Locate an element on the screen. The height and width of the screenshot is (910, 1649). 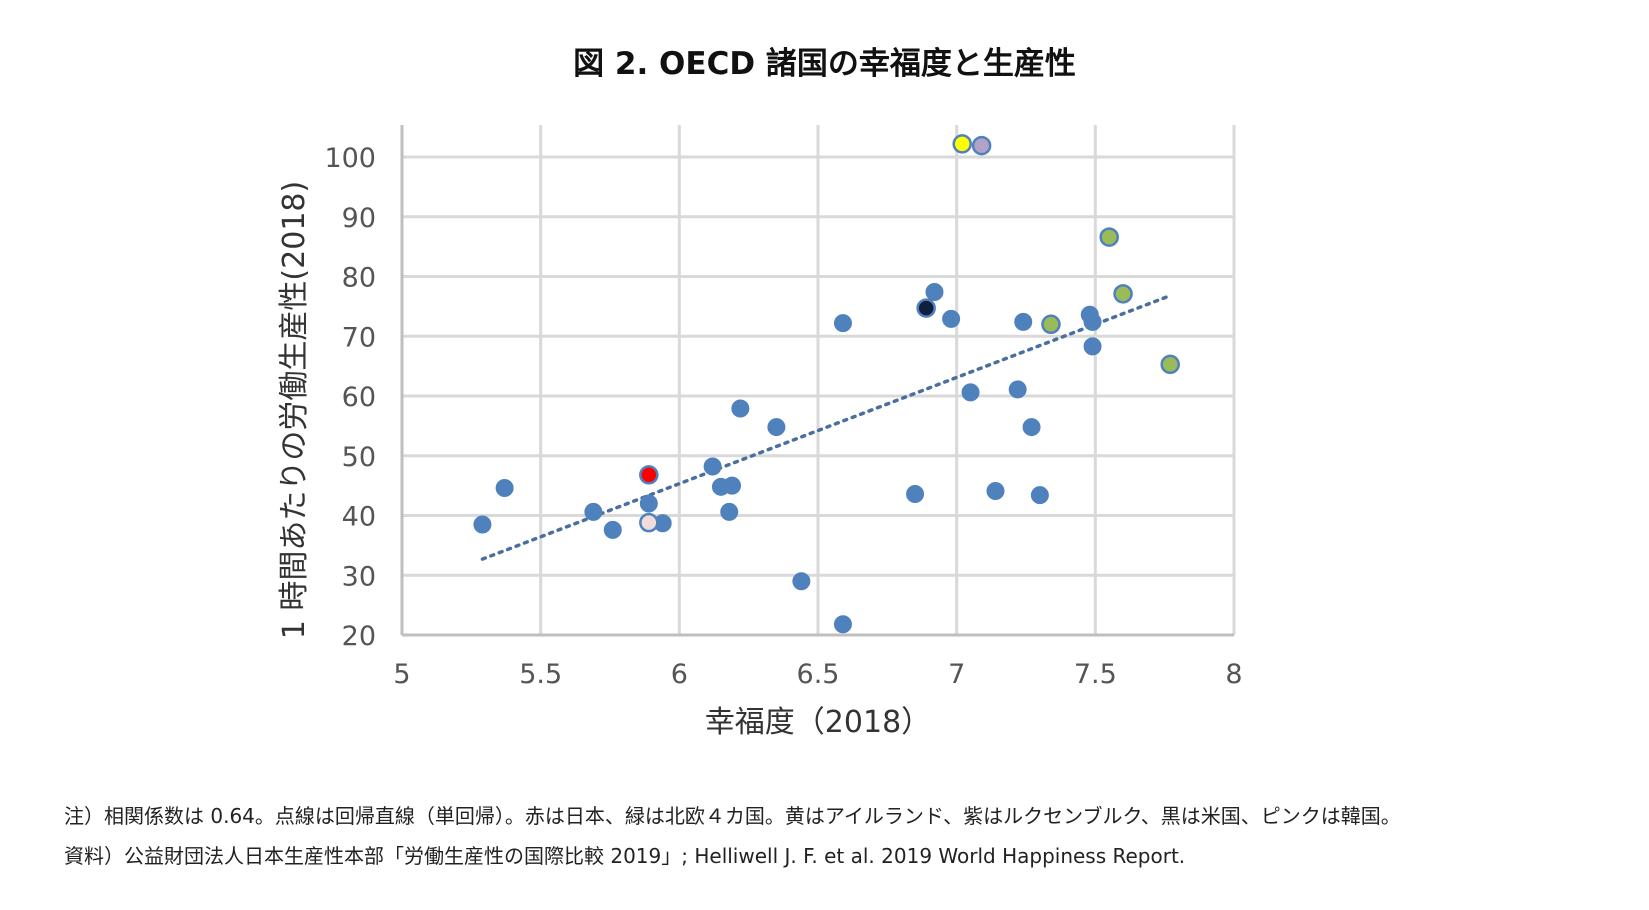
x-tick-label: 7.5 is located at coordinates (1095, 674).